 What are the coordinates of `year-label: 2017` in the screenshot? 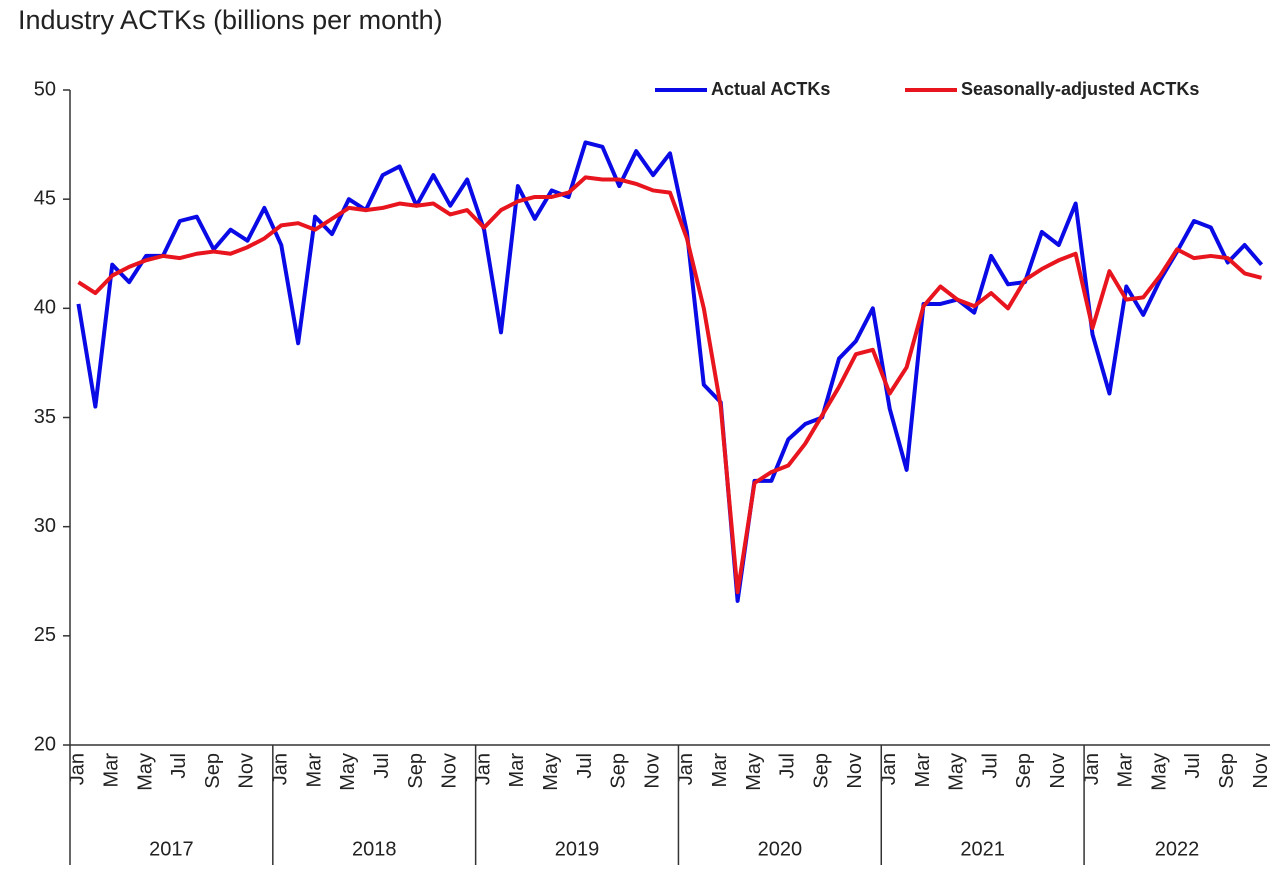 It's located at (171, 849).